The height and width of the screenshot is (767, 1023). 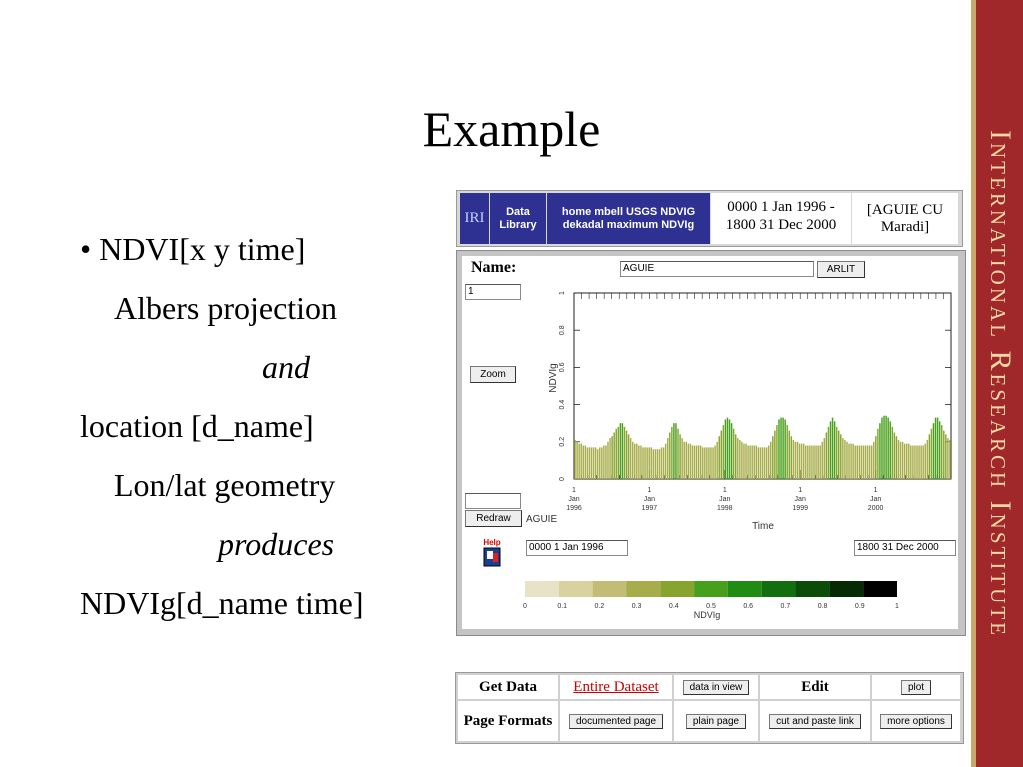 What do you see at coordinates (905, 548) in the screenshot?
I see `end-time-input: 1800 31 Dec 2000` at bounding box center [905, 548].